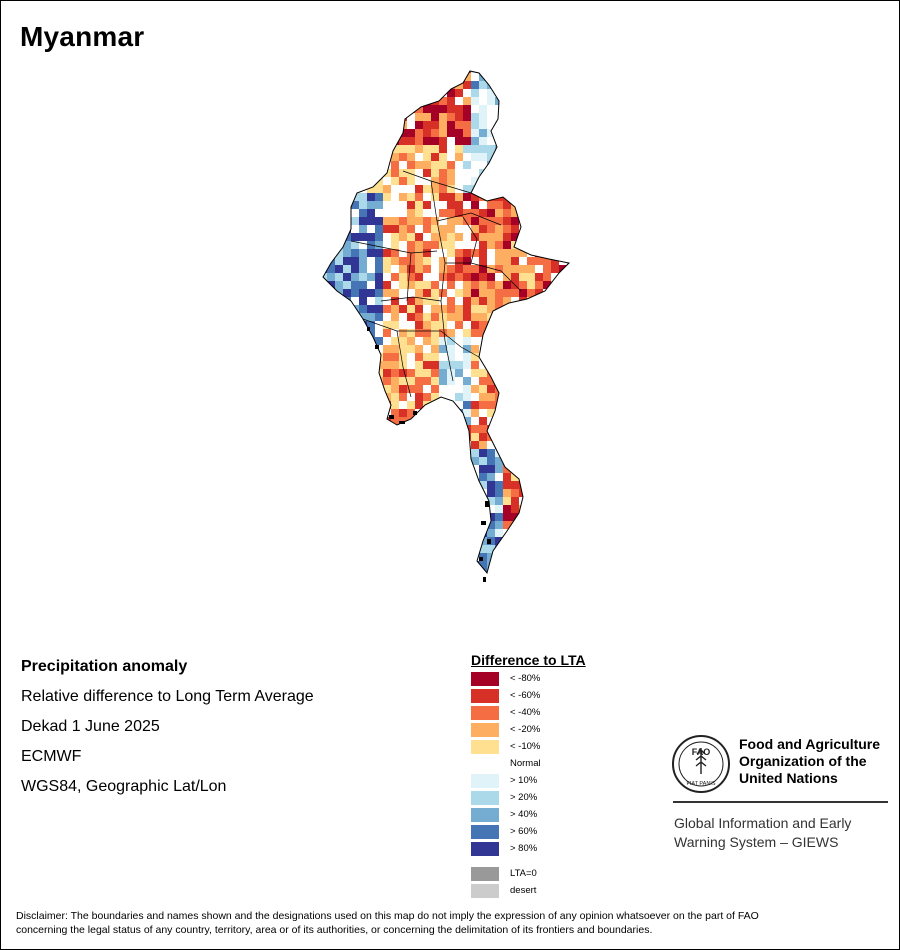  What do you see at coordinates (90, 726) in the screenshot?
I see `time-period: Dekad 1 June 2025` at bounding box center [90, 726].